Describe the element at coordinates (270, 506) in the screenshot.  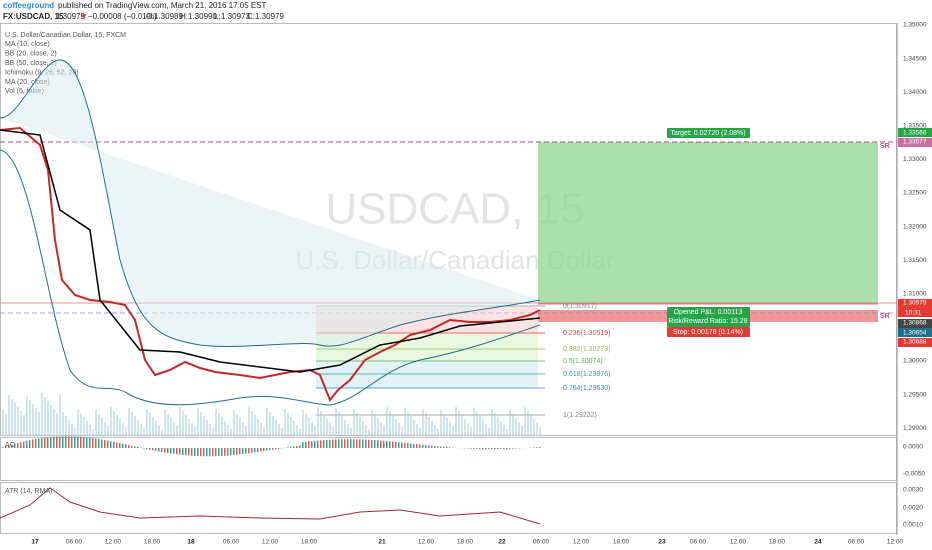
I see `atr-line` at that location.